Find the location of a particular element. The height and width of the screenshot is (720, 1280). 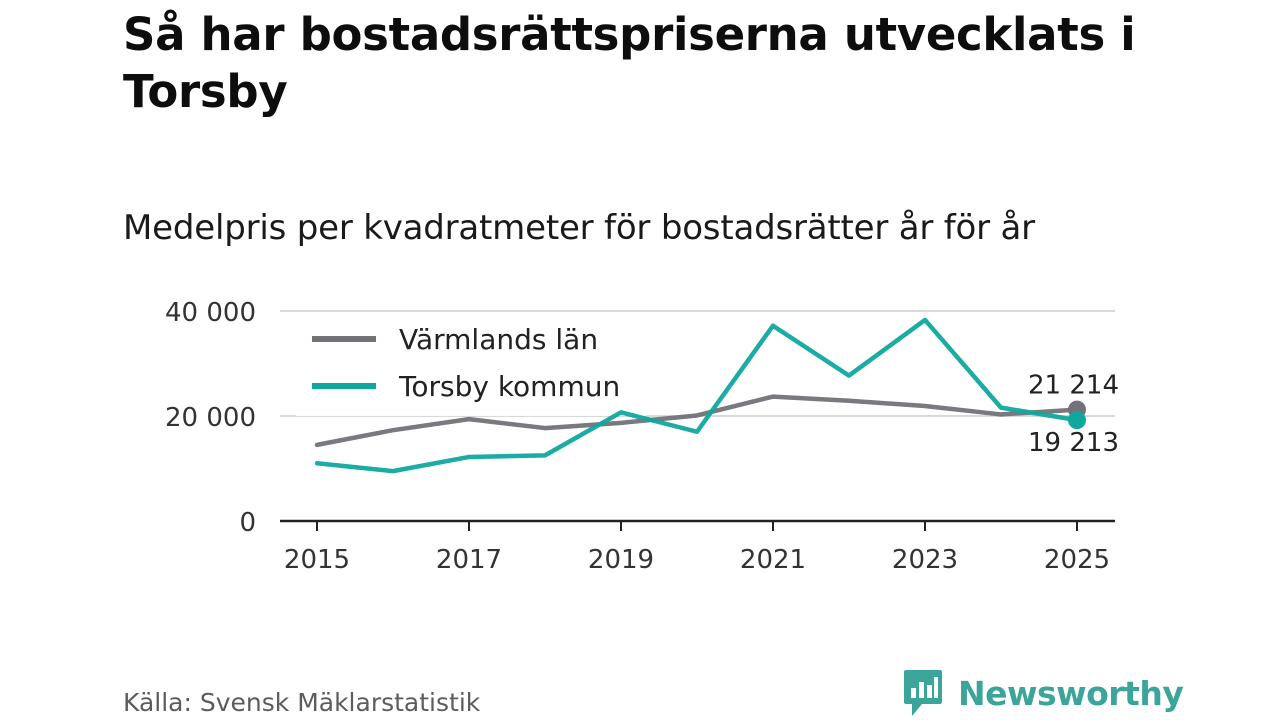

x-tick-label: 2023 is located at coordinates (925, 560).